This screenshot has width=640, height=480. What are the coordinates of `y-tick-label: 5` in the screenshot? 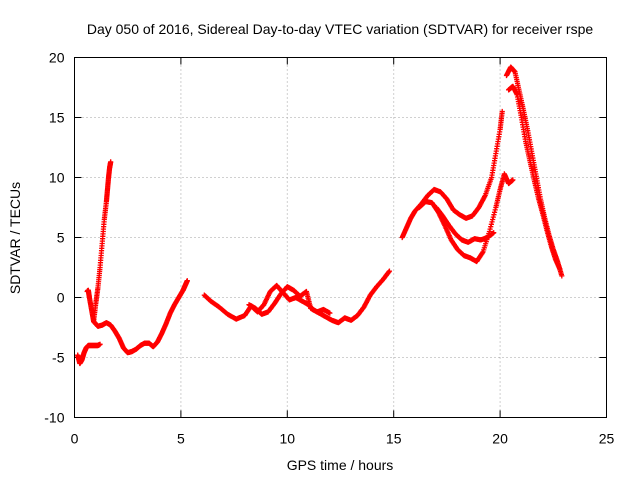 It's located at (61, 238).